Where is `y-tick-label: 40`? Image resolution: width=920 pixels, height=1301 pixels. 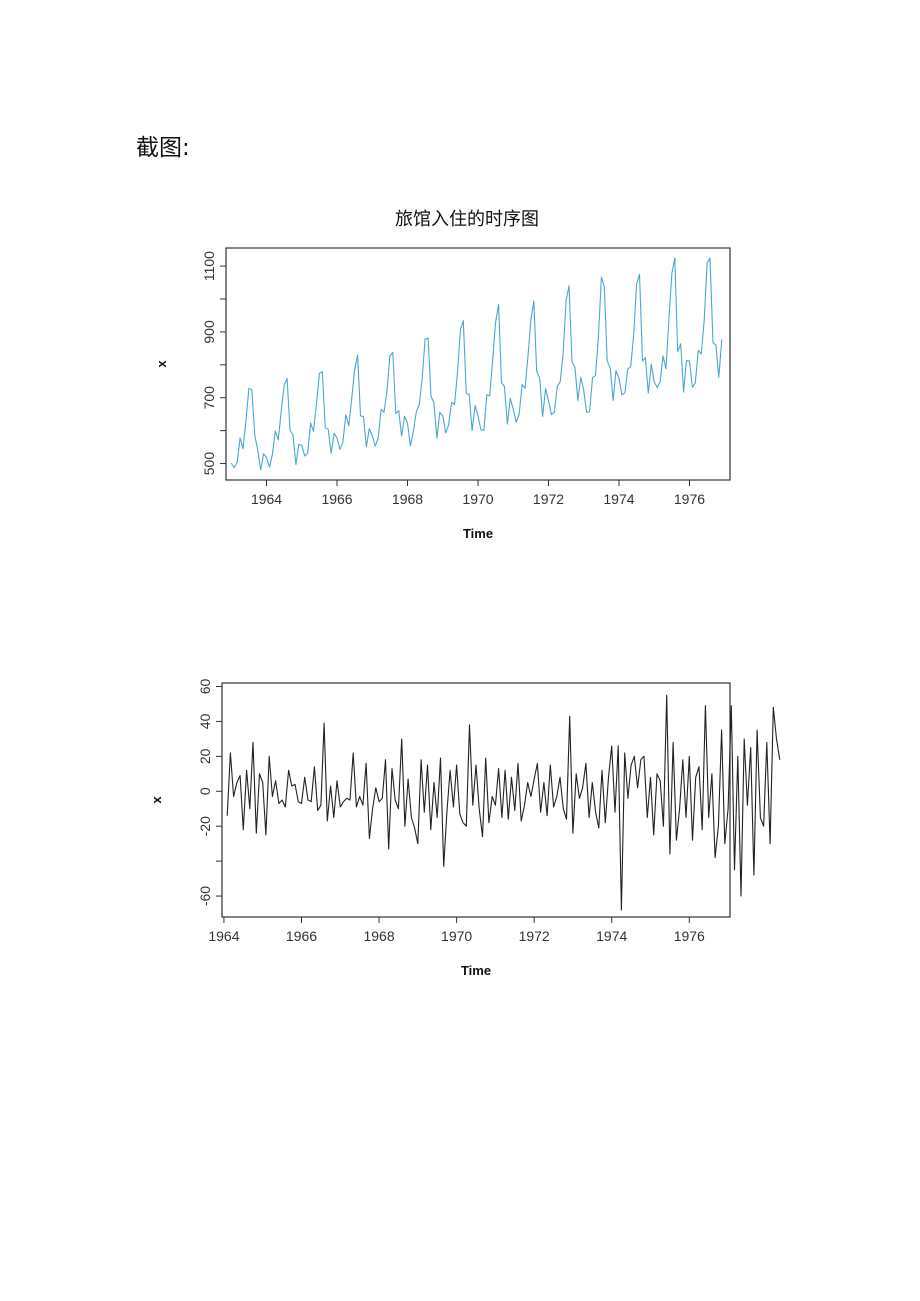 y-tick-label: 40 is located at coordinates (205, 721).